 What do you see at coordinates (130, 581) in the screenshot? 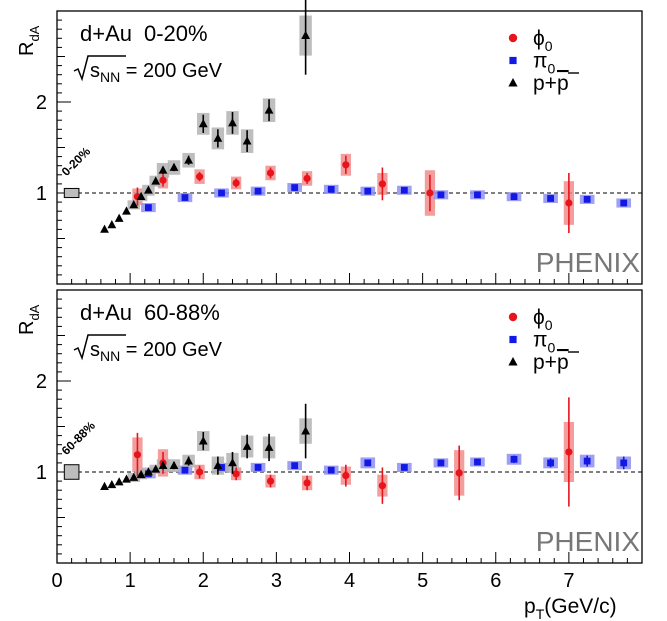
I see `x-tick-label: 1` at bounding box center [130, 581].